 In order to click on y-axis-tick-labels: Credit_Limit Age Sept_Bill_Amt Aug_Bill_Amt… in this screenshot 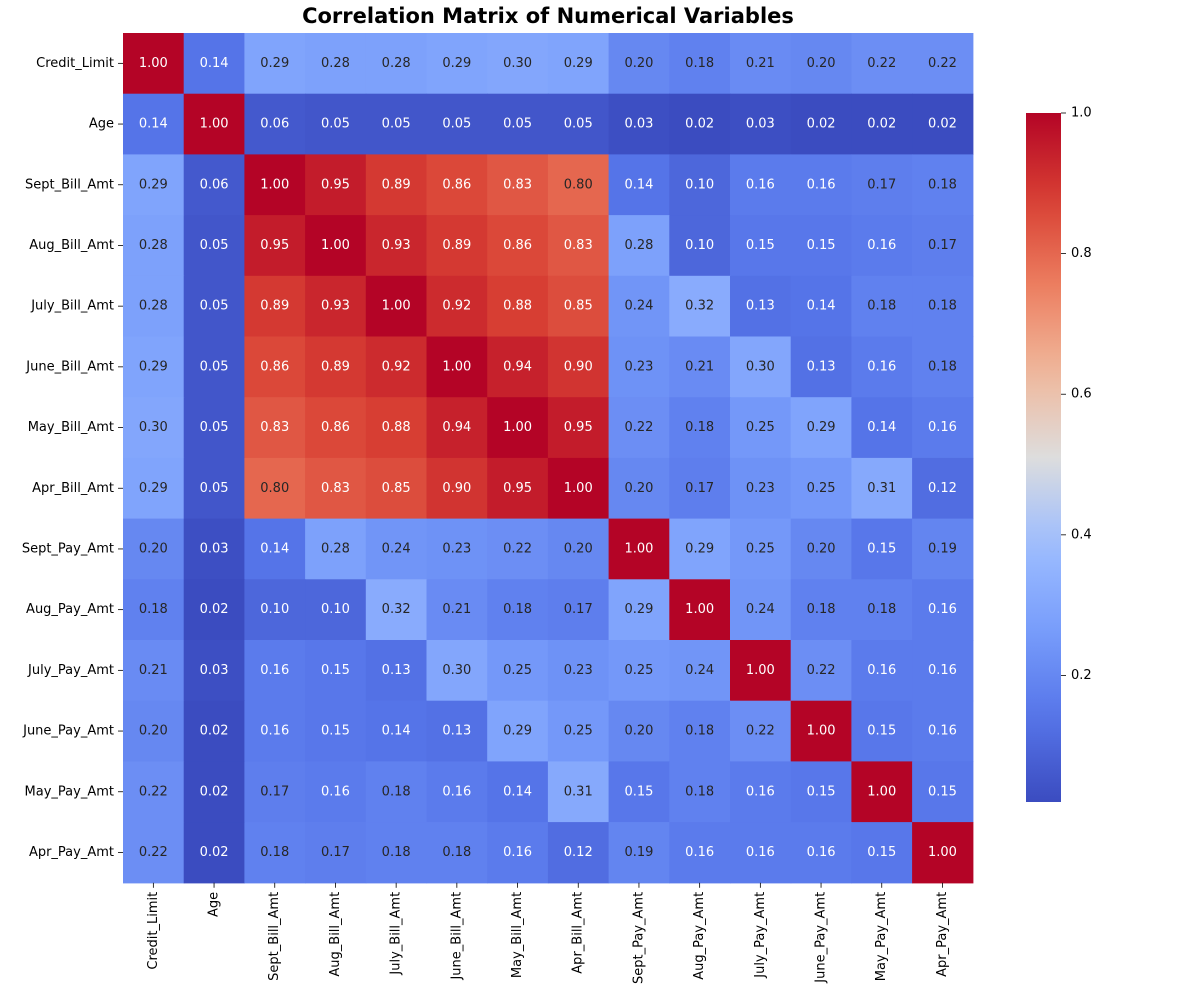, I will do `click(72, 458)`.